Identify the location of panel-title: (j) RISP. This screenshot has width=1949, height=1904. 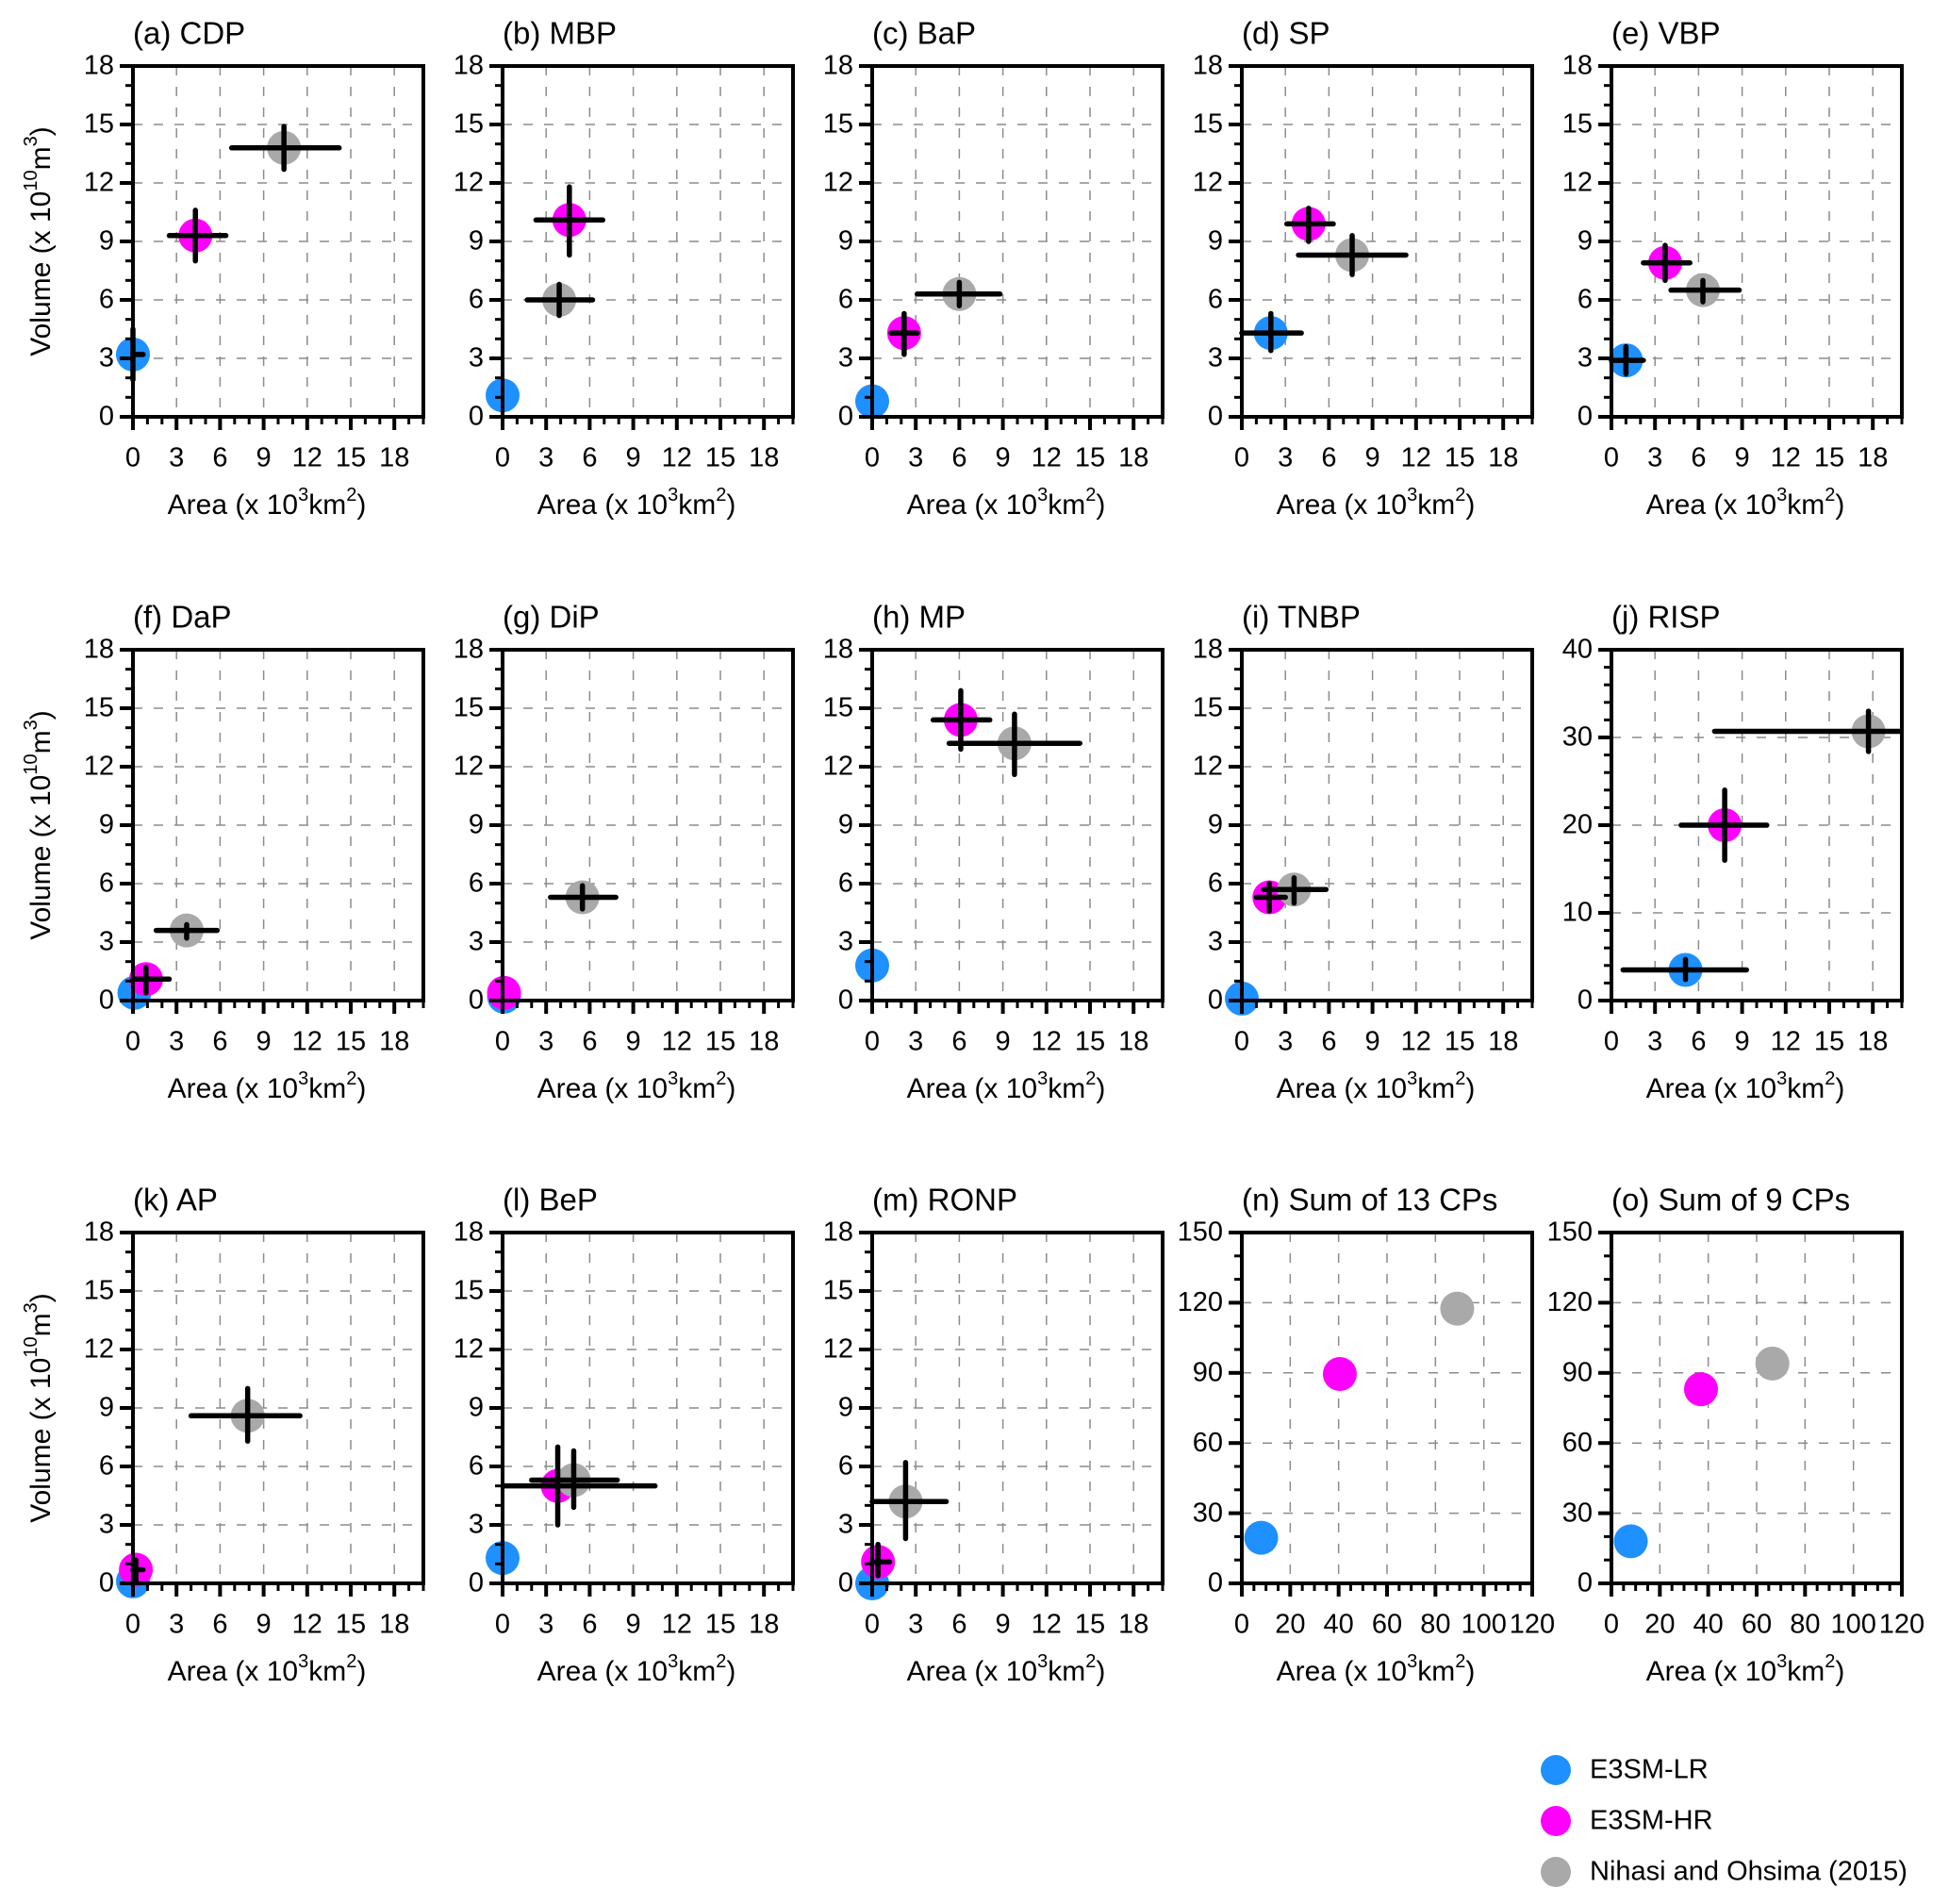
(1666, 617).